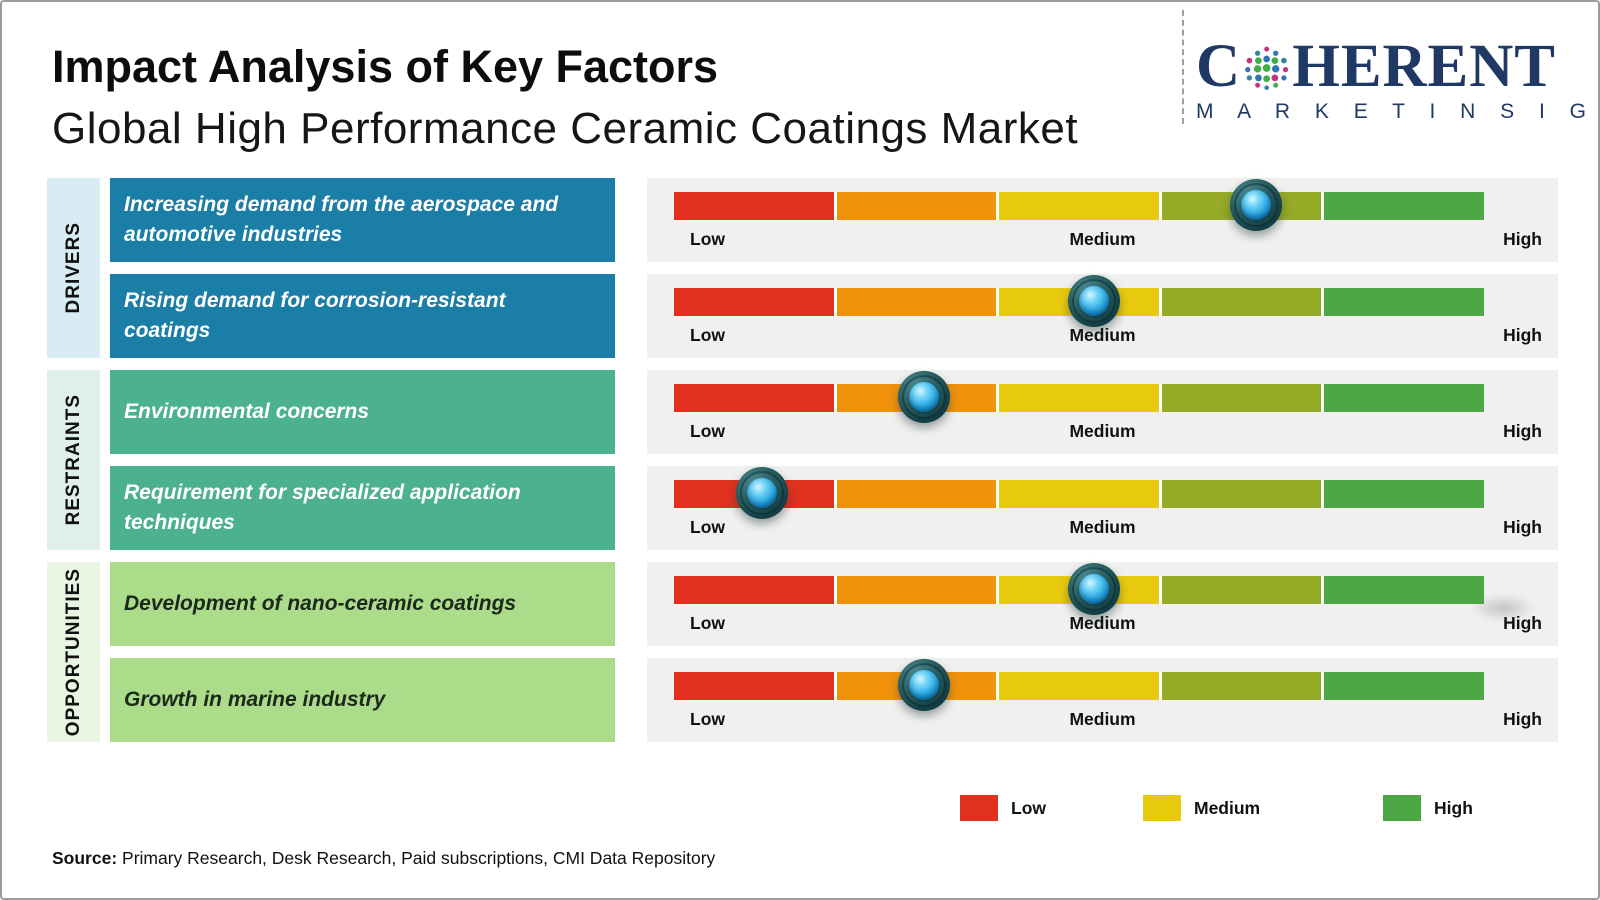 Image resolution: width=1600 pixels, height=900 pixels. I want to click on logo-wordmark: C, so click(1376, 66).